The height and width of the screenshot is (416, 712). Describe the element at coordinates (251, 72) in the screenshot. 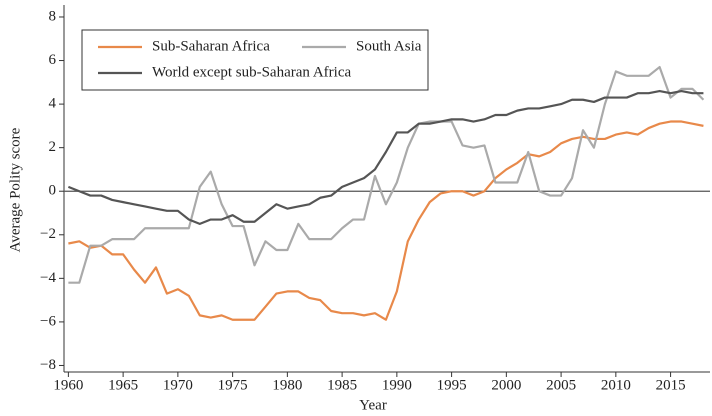

I see `legend-label: World except sub-Saharan Africa` at that location.